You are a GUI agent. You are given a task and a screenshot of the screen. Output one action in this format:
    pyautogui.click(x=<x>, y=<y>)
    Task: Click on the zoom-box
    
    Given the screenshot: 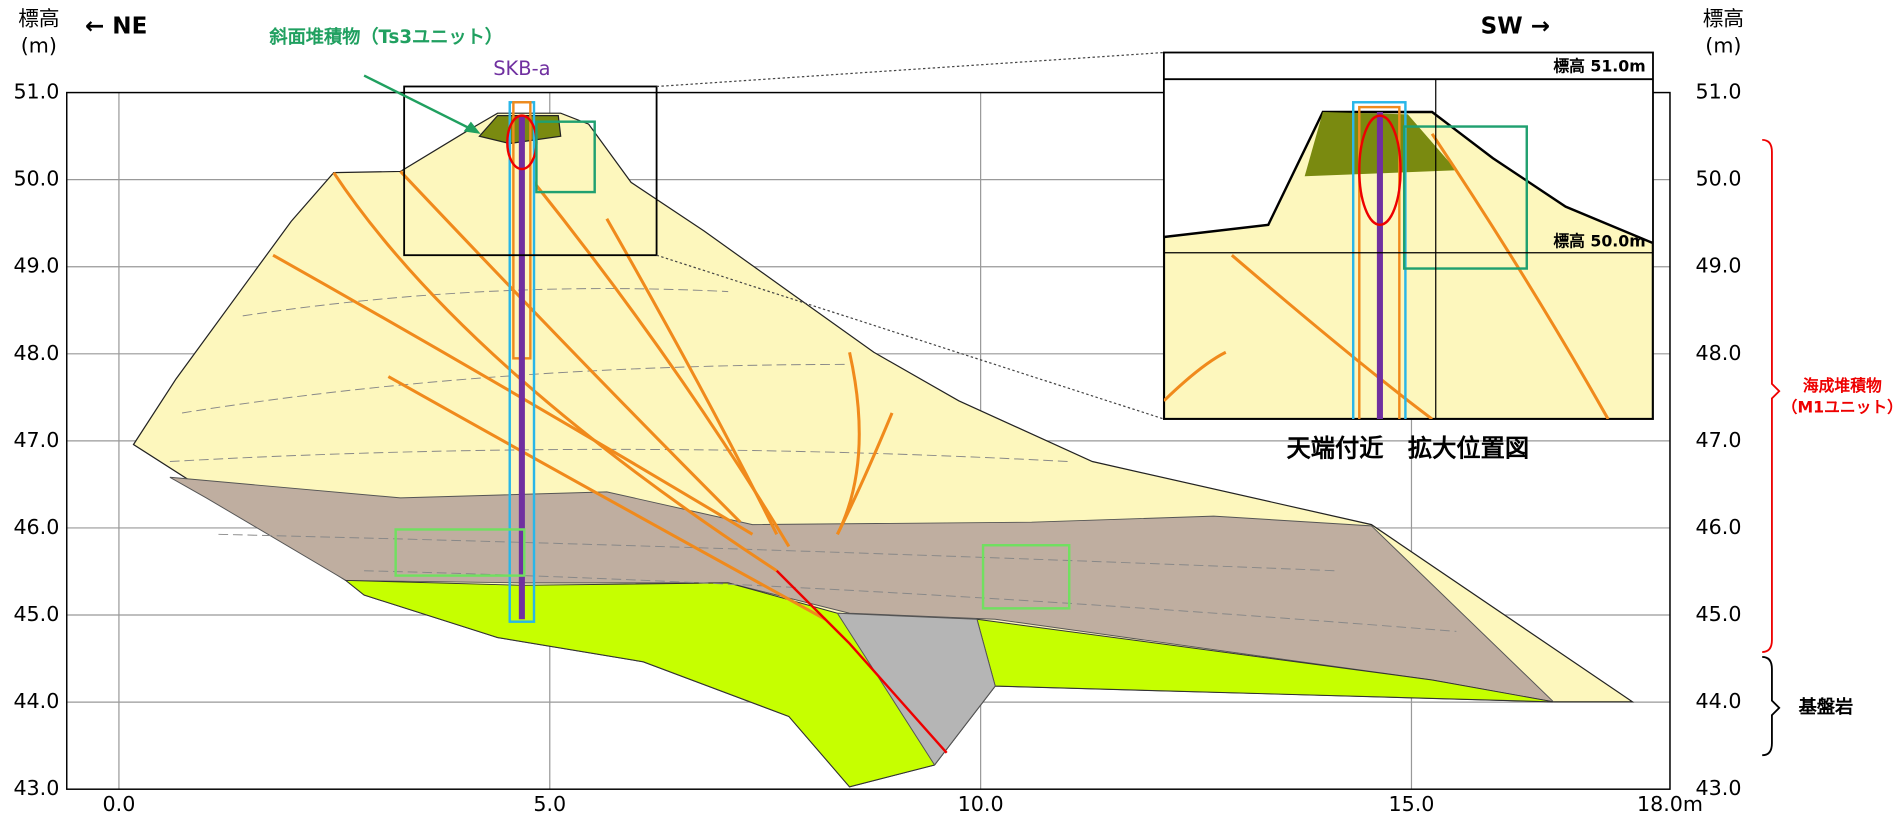 What is the action you would take?
    pyautogui.click(x=530, y=171)
    